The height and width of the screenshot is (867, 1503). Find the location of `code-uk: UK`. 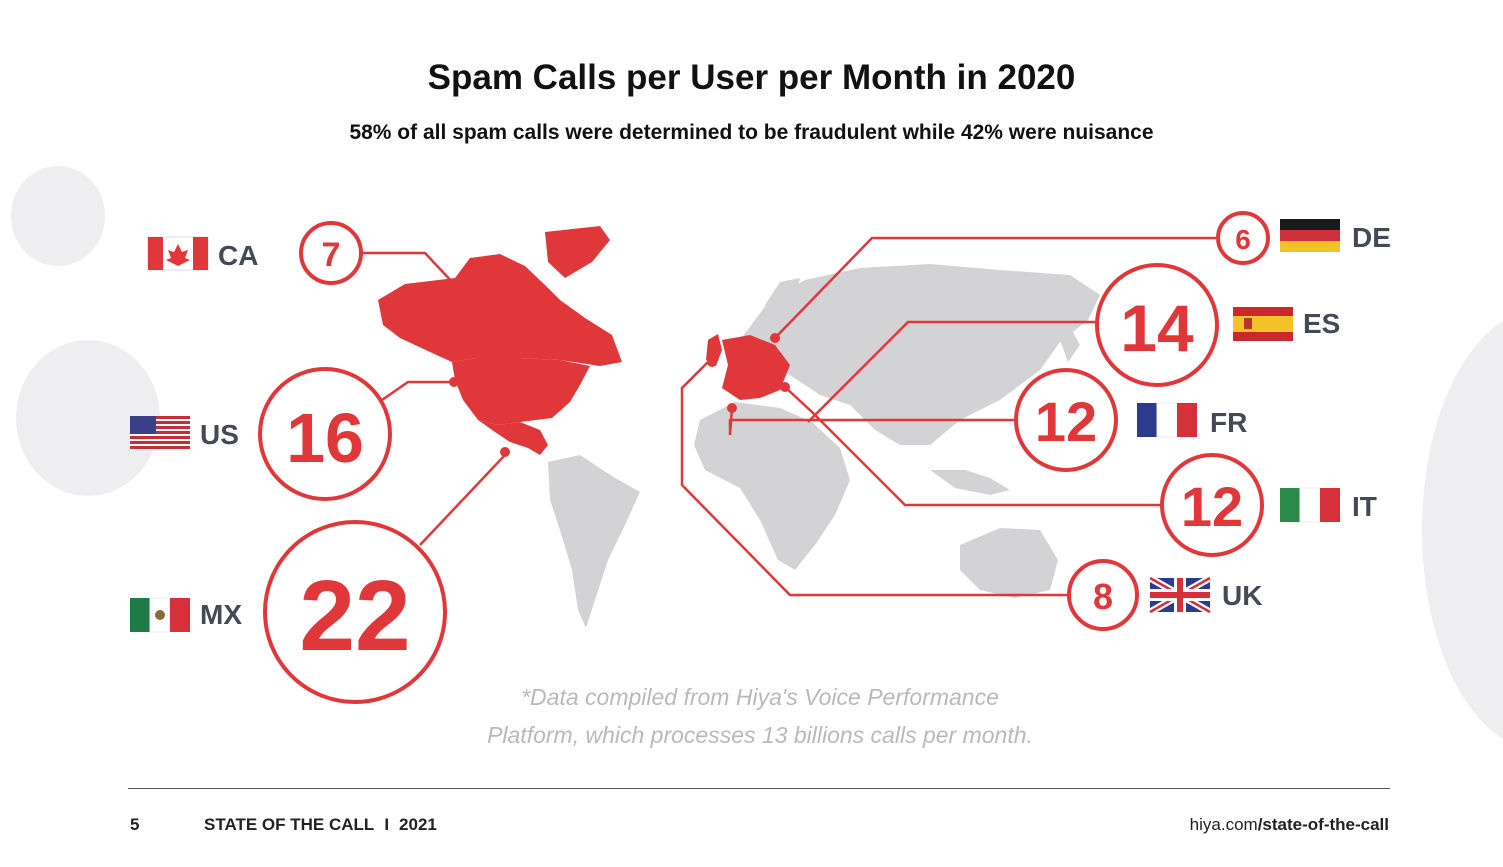

code-uk: UK is located at coordinates (1242, 595).